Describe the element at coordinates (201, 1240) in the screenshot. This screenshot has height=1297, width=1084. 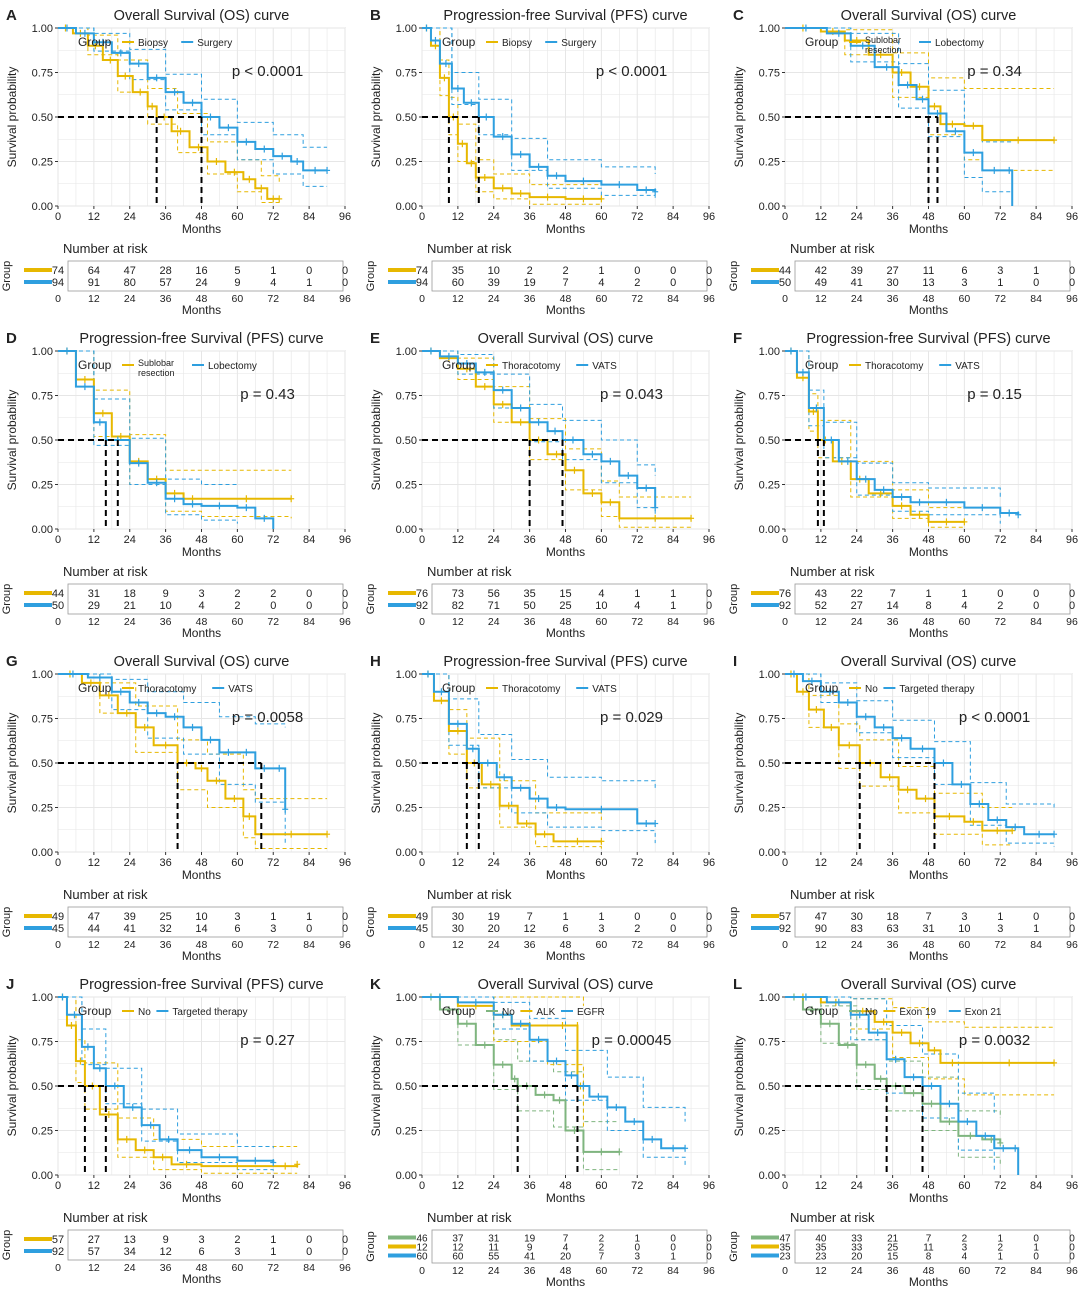
I see `risk-value: 3` at that location.